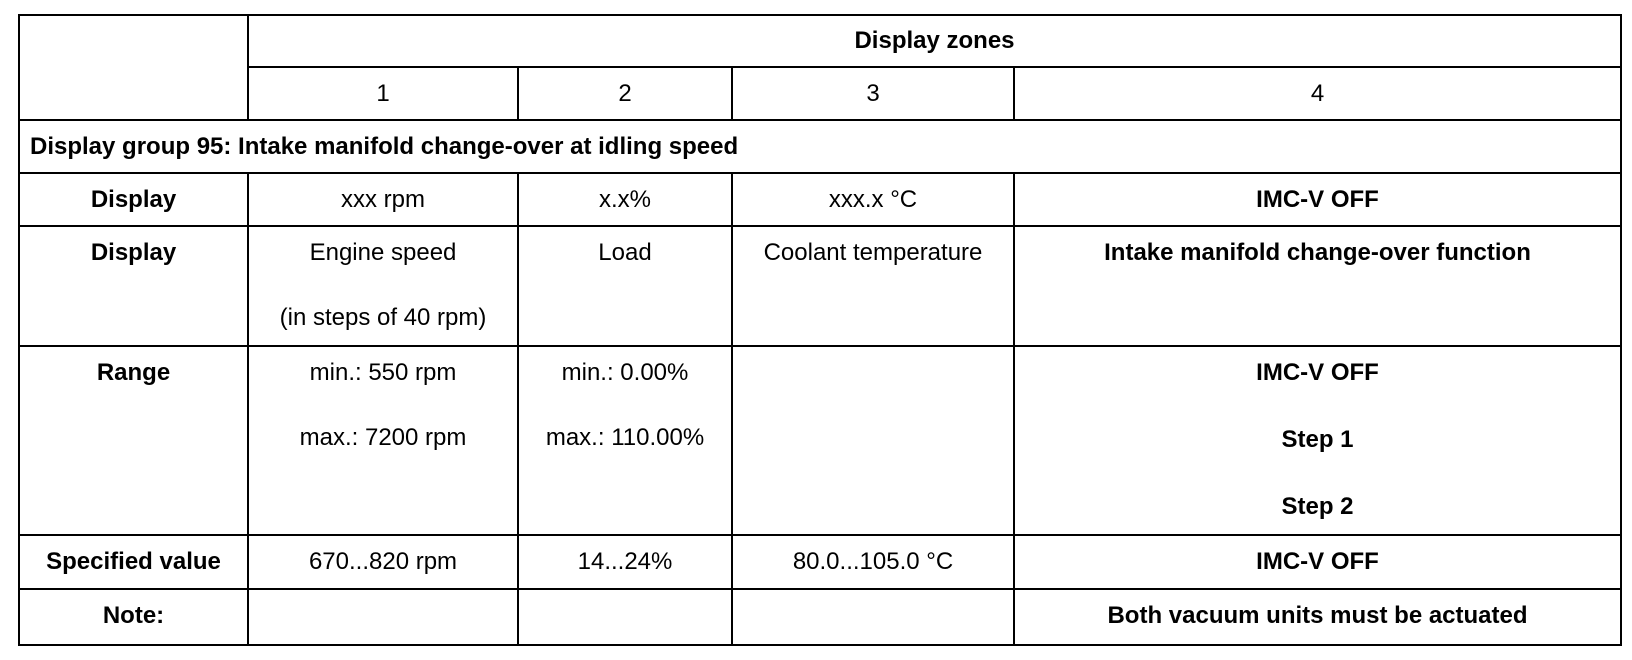 The width and height of the screenshot is (1632, 660). I want to click on zone-number-1: 1, so click(383, 93).